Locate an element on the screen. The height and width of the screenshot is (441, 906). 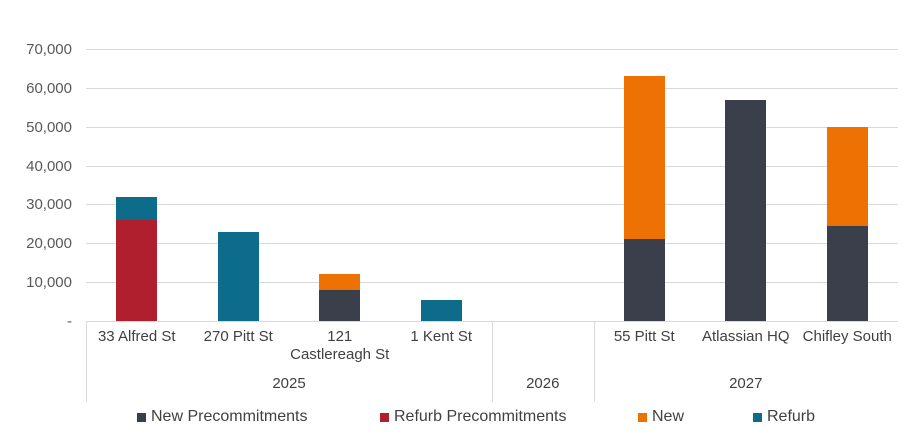
y-axis-tick-label: 30,000 is located at coordinates (49, 205).